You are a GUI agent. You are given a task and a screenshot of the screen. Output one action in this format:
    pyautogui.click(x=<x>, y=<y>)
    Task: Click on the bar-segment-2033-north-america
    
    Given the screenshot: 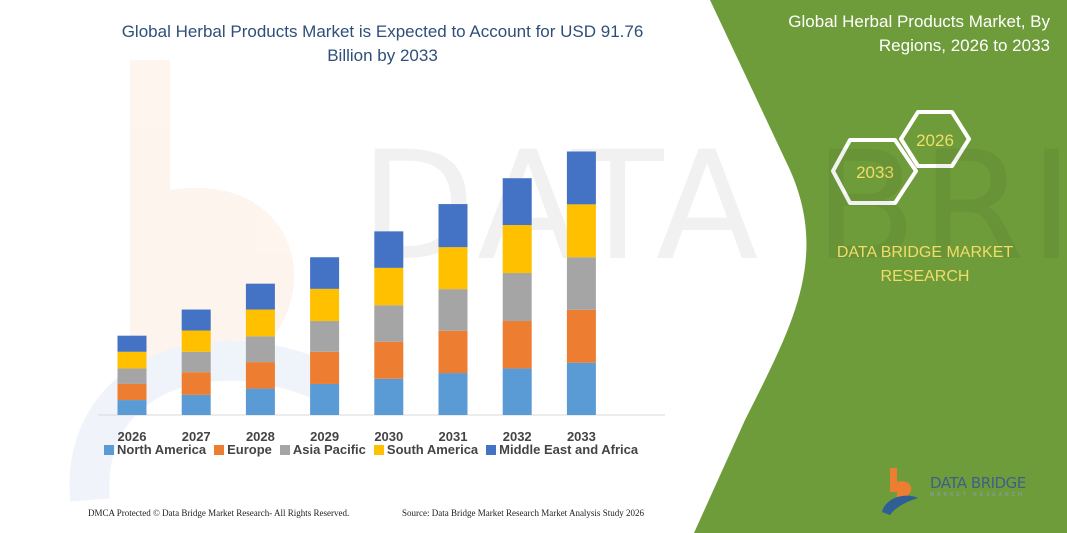 What is the action you would take?
    pyautogui.click(x=581, y=388)
    